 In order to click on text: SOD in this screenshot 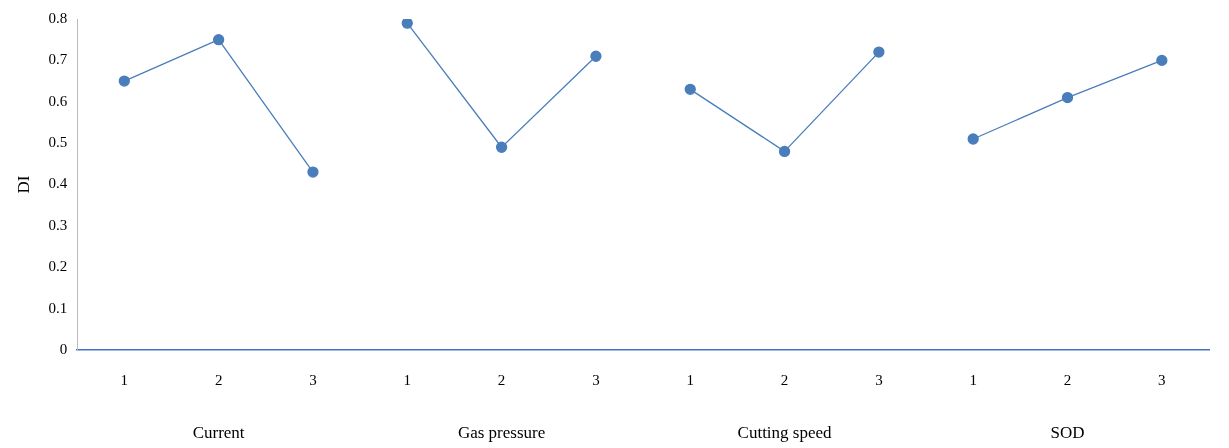, I will do `click(1067, 433)`.